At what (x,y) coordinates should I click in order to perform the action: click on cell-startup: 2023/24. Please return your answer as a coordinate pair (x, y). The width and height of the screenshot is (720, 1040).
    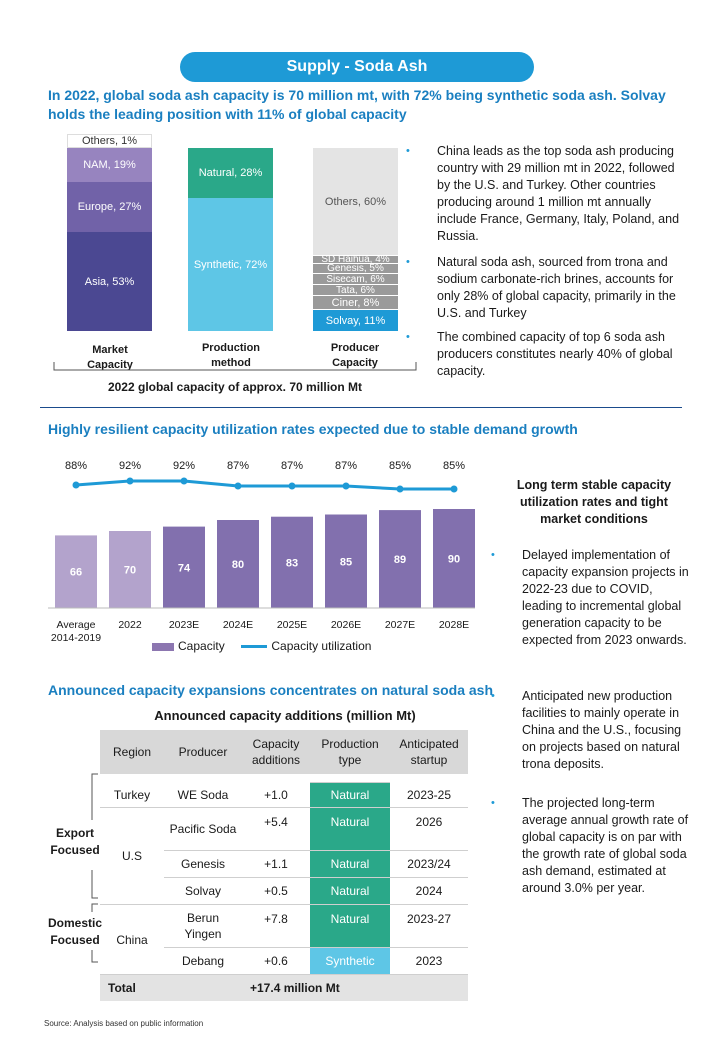
    Looking at the image, I should click on (429, 864).